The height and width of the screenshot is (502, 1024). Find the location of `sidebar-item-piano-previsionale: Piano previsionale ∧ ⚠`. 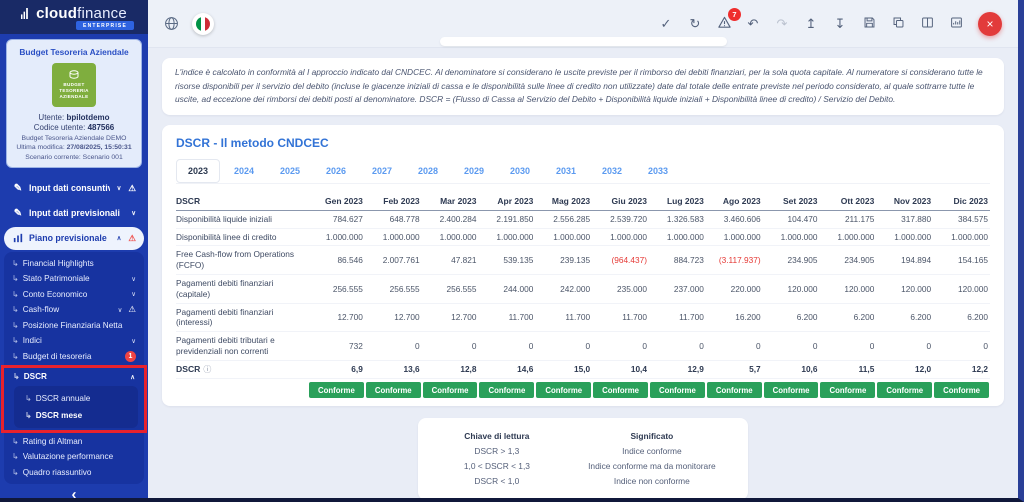

sidebar-item-piano-previsionale: Piano previsionale ∧ ⚠ is located at coordinates (74, 238).